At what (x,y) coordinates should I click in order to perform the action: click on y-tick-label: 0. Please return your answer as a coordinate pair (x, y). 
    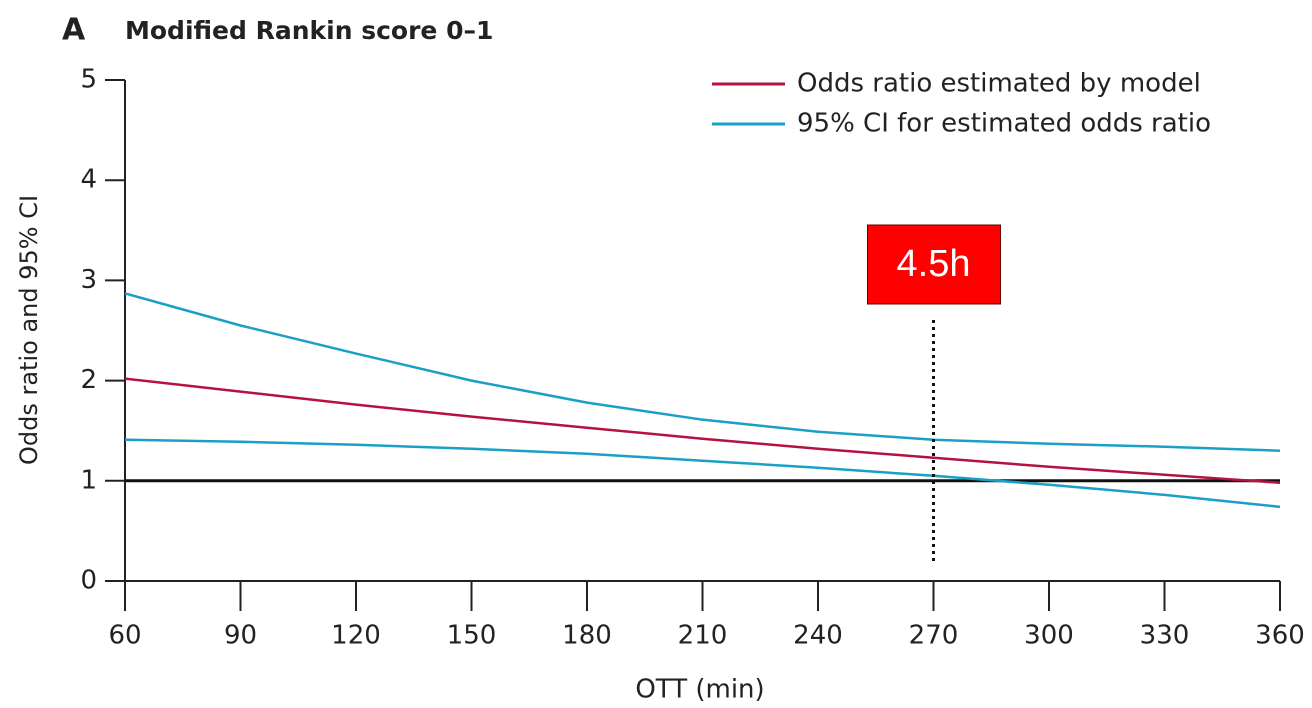
    Looking at the image, I should click on (88, 581).